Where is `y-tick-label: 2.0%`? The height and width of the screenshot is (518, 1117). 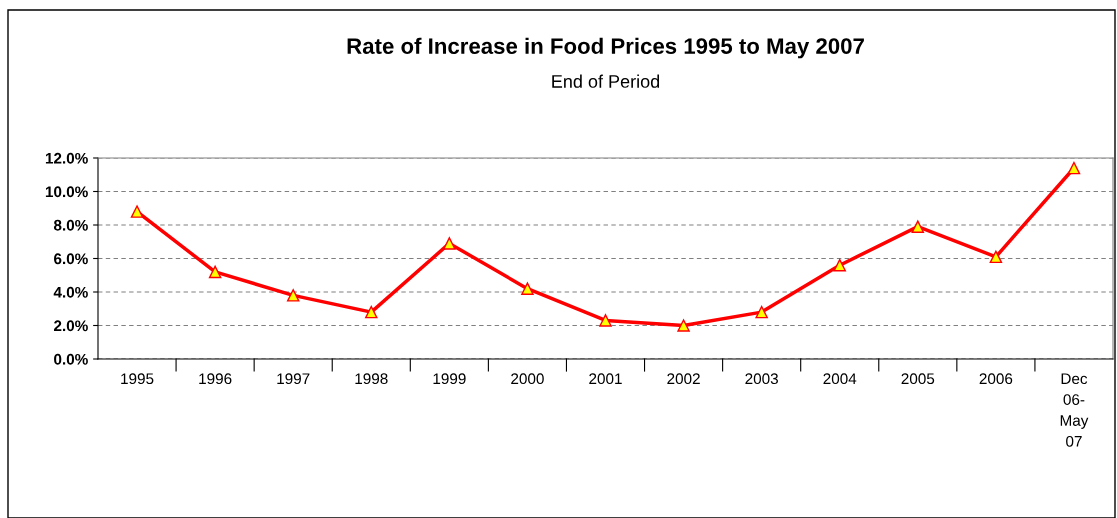 y-tick-label: 2.0% is located at coordinates (70, 326).